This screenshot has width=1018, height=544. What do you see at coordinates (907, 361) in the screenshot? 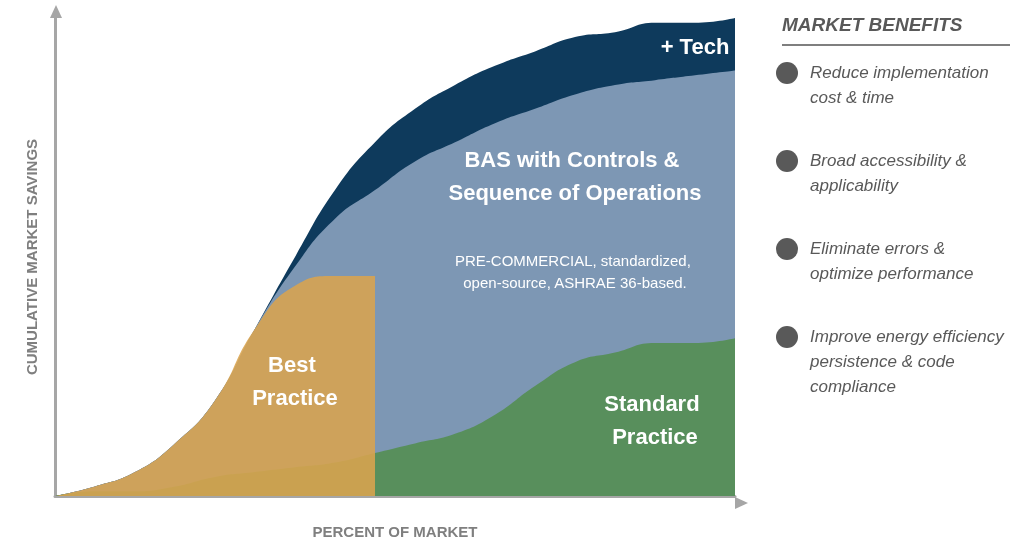
I see `text: Improve energy efficiency persistence & code compliance` at bounding box center [907, 361].